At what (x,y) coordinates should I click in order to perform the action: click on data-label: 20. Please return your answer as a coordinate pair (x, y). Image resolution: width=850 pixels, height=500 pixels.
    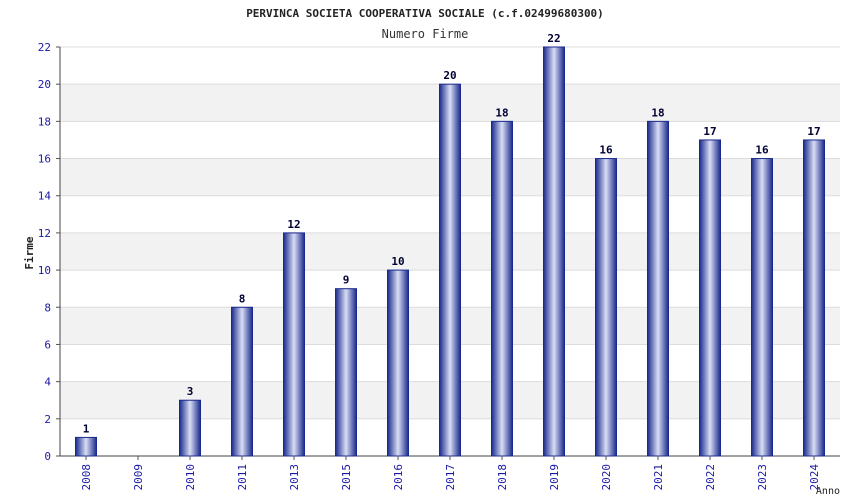
    Looking at the image, I should click on (449, 75).